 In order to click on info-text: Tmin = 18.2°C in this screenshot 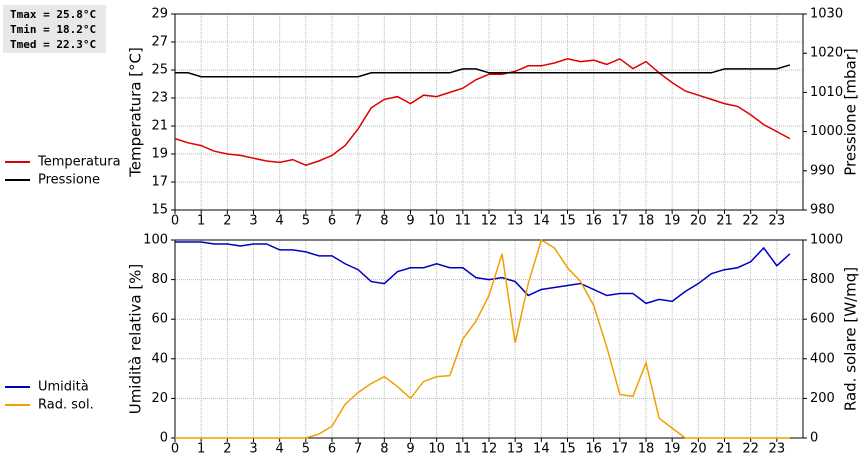, I will do `click(53, 29)`.